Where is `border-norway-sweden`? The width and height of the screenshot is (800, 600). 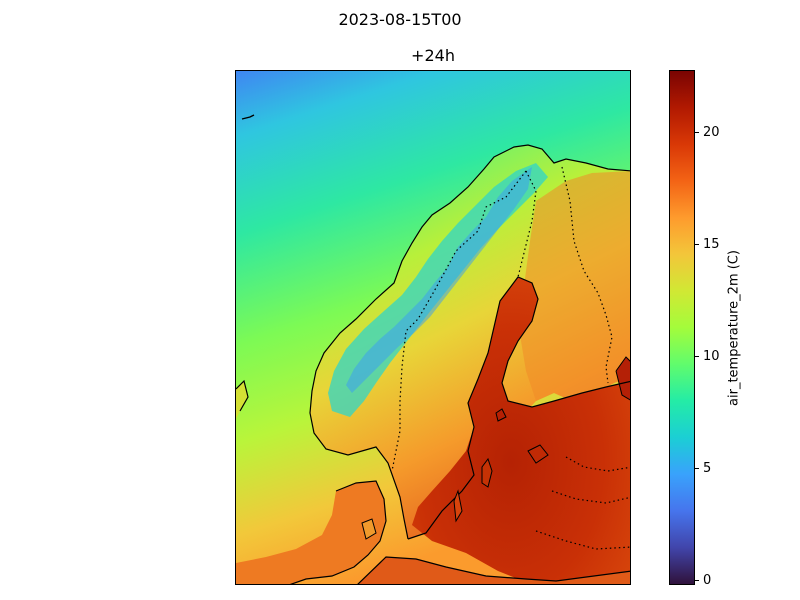
border-norway-sweden is located at coordinates (459, 321).